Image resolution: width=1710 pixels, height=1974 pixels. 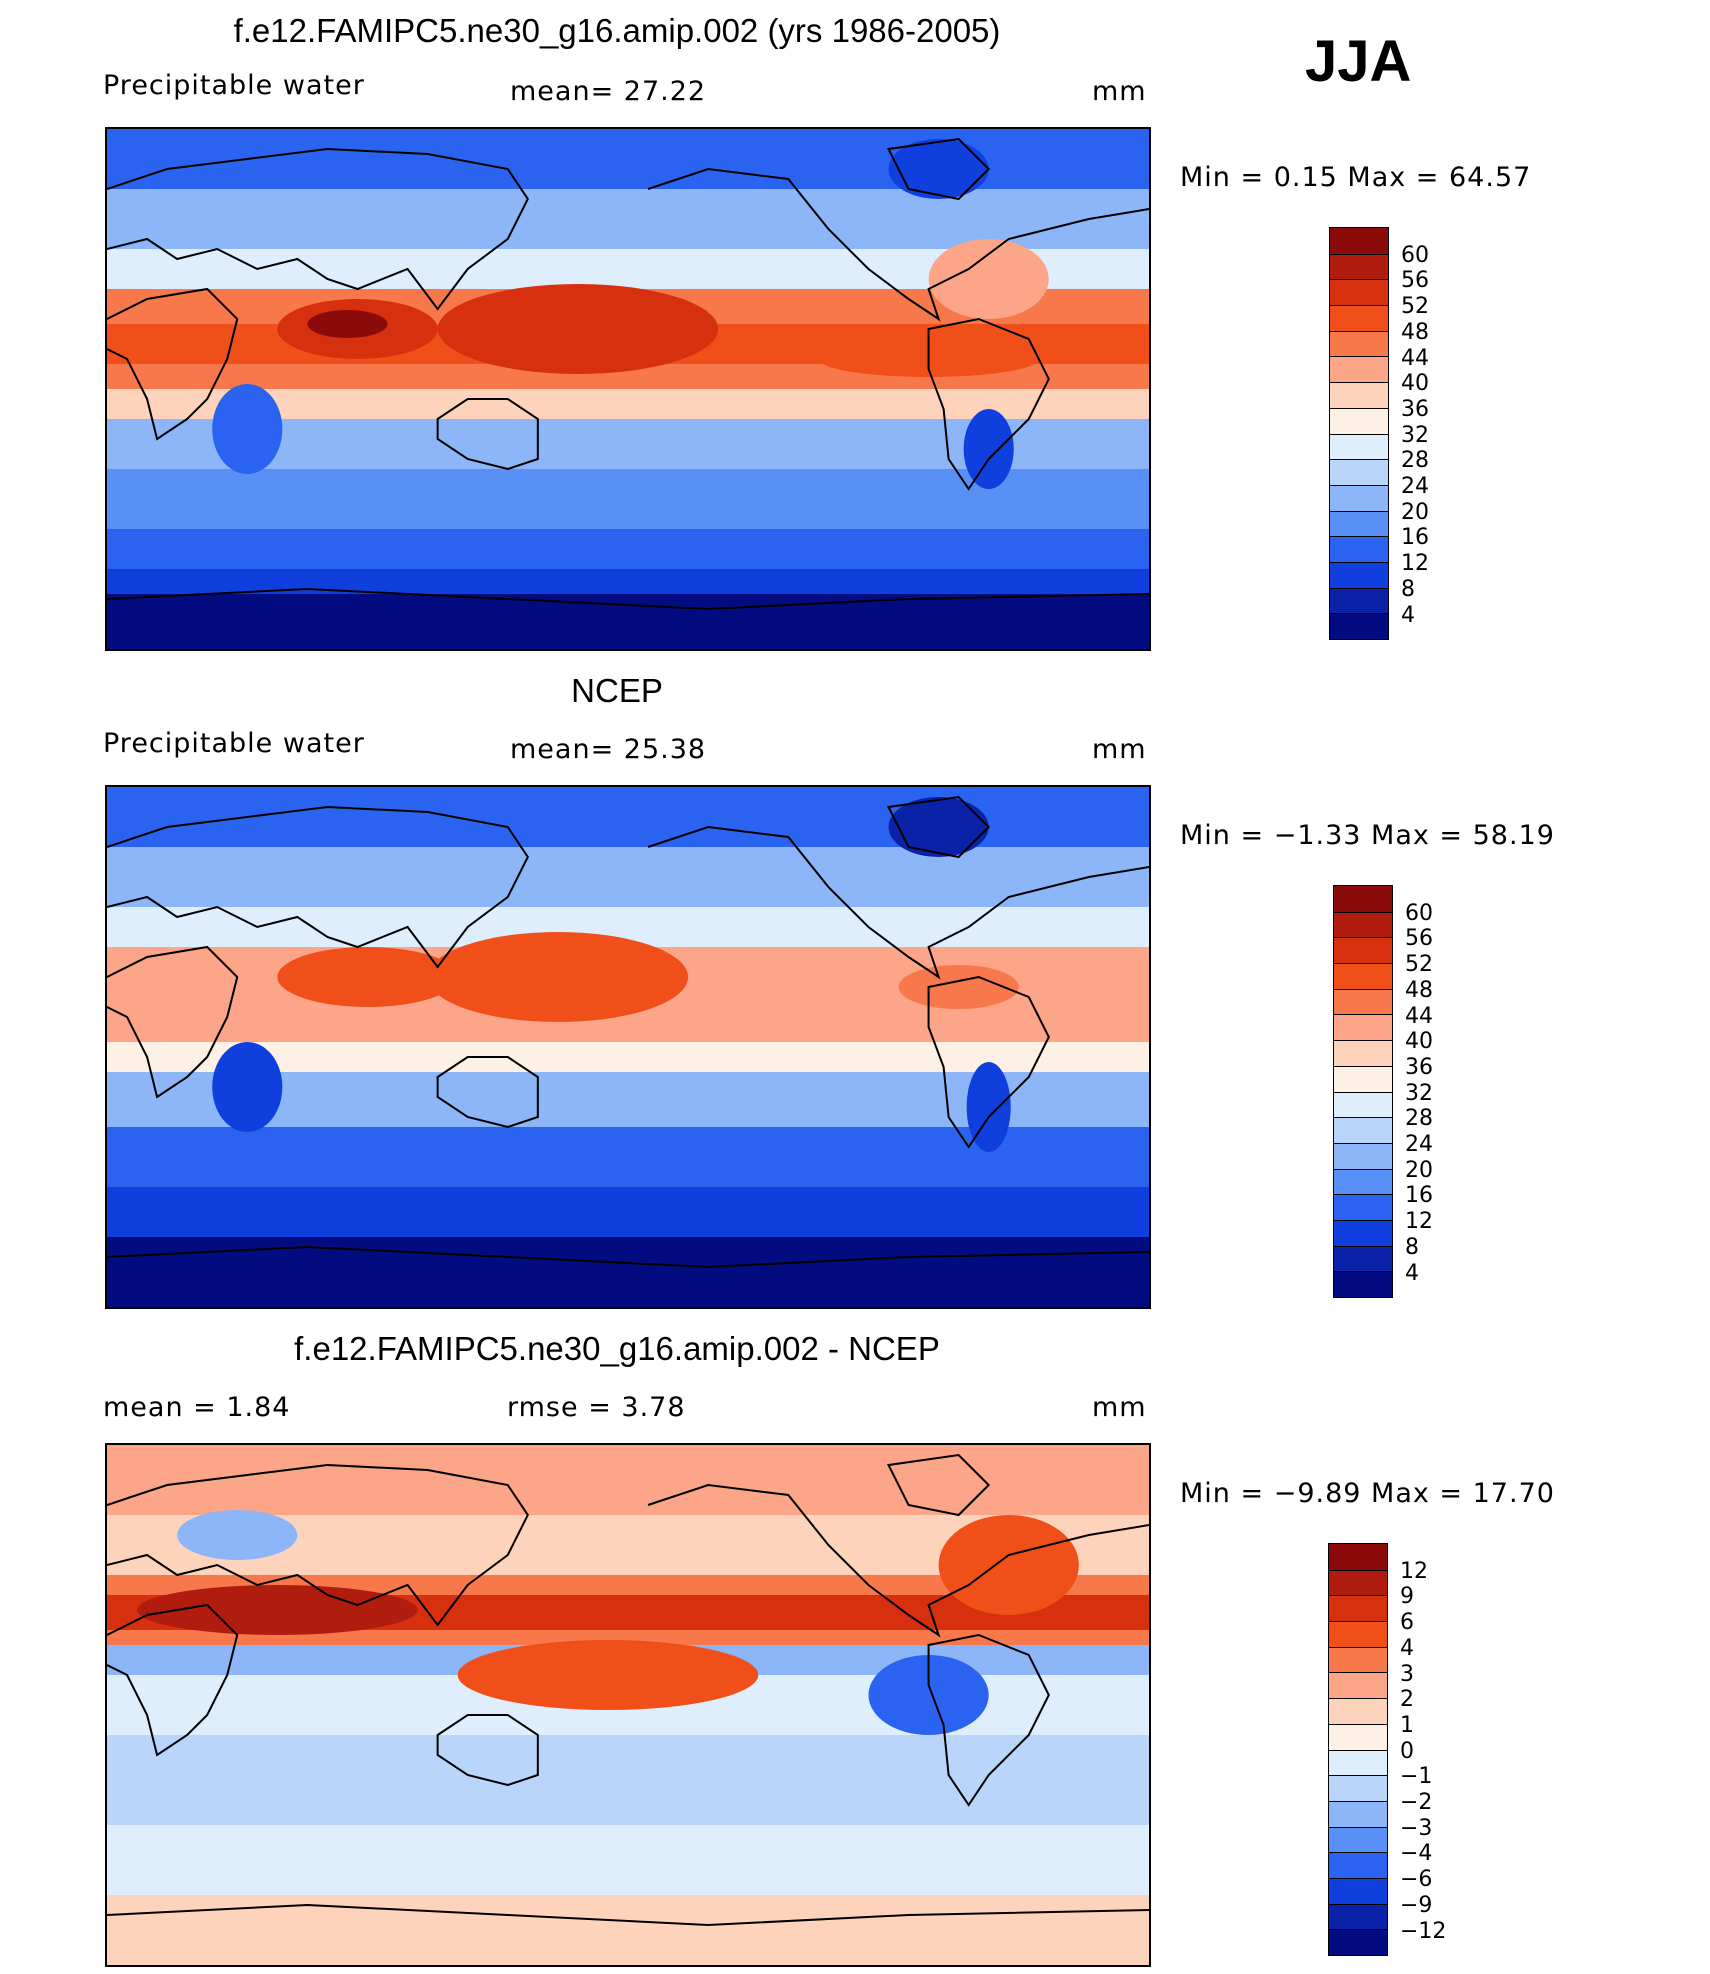 What do you see at coordinates (1415, 409) in the screenshot?
I see `colorbar-tick-label: 36` at bounding box center [1415, 409].